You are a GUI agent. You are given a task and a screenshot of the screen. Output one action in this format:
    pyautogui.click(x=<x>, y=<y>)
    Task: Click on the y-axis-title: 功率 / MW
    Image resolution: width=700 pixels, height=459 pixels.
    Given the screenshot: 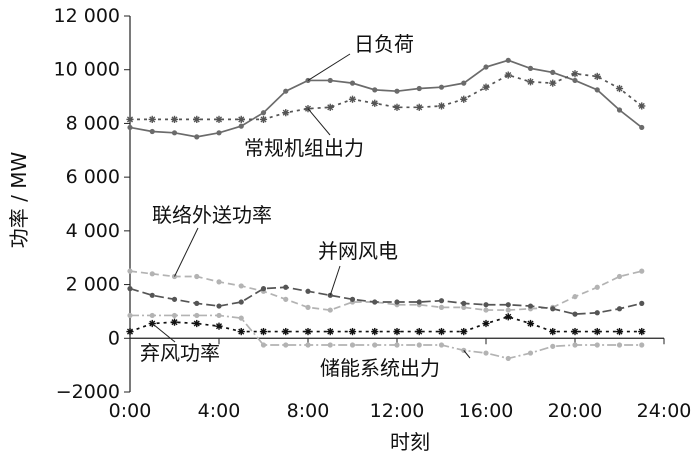 What is the action you would take?
    pyautogui.click(x=19, y=200)
    